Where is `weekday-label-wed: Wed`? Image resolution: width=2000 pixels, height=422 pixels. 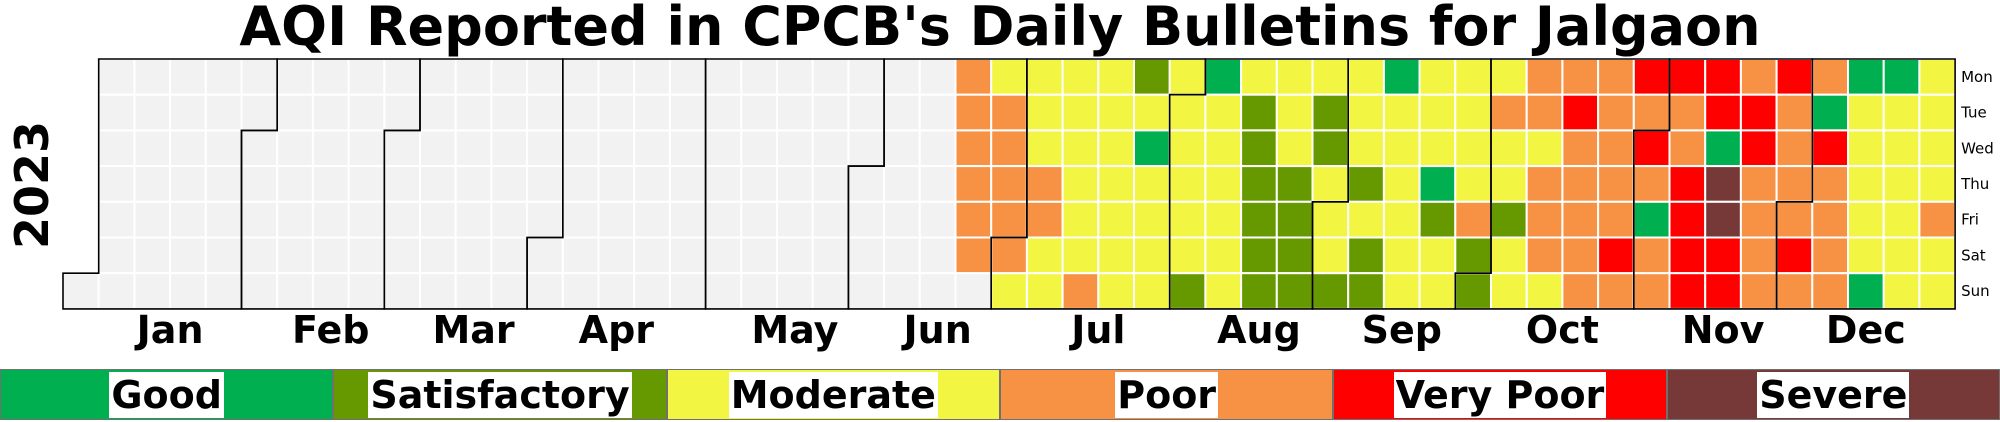
weekday-label-wed: Wed is located at coordinates (1977, 148).